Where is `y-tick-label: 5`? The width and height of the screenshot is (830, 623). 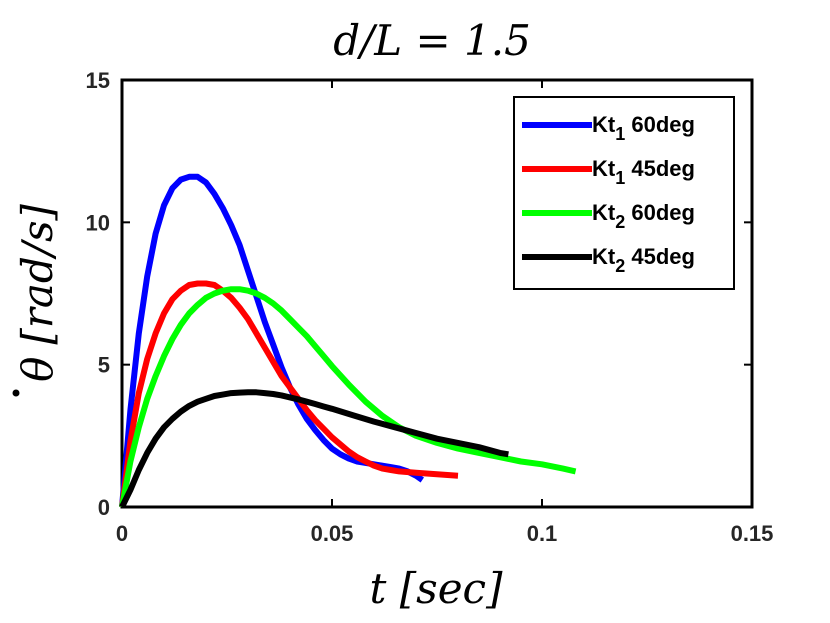 y-tick-label: 5 is located at coordinates (104, 365).